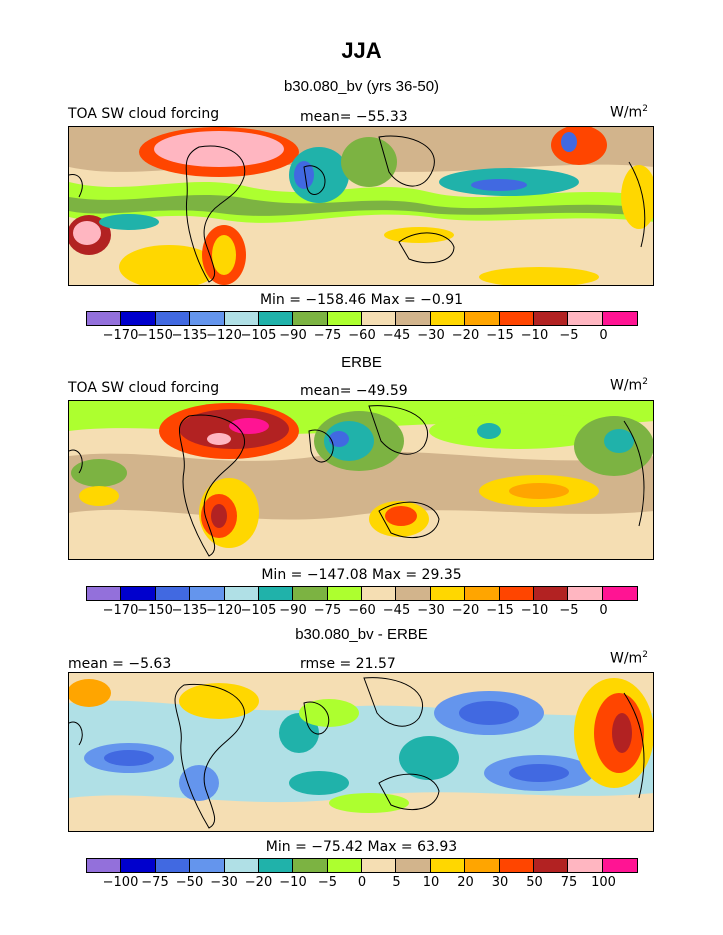 The image size is (723, 935). I want to click on colorbar-tick-label: 30, so click(500, 882).